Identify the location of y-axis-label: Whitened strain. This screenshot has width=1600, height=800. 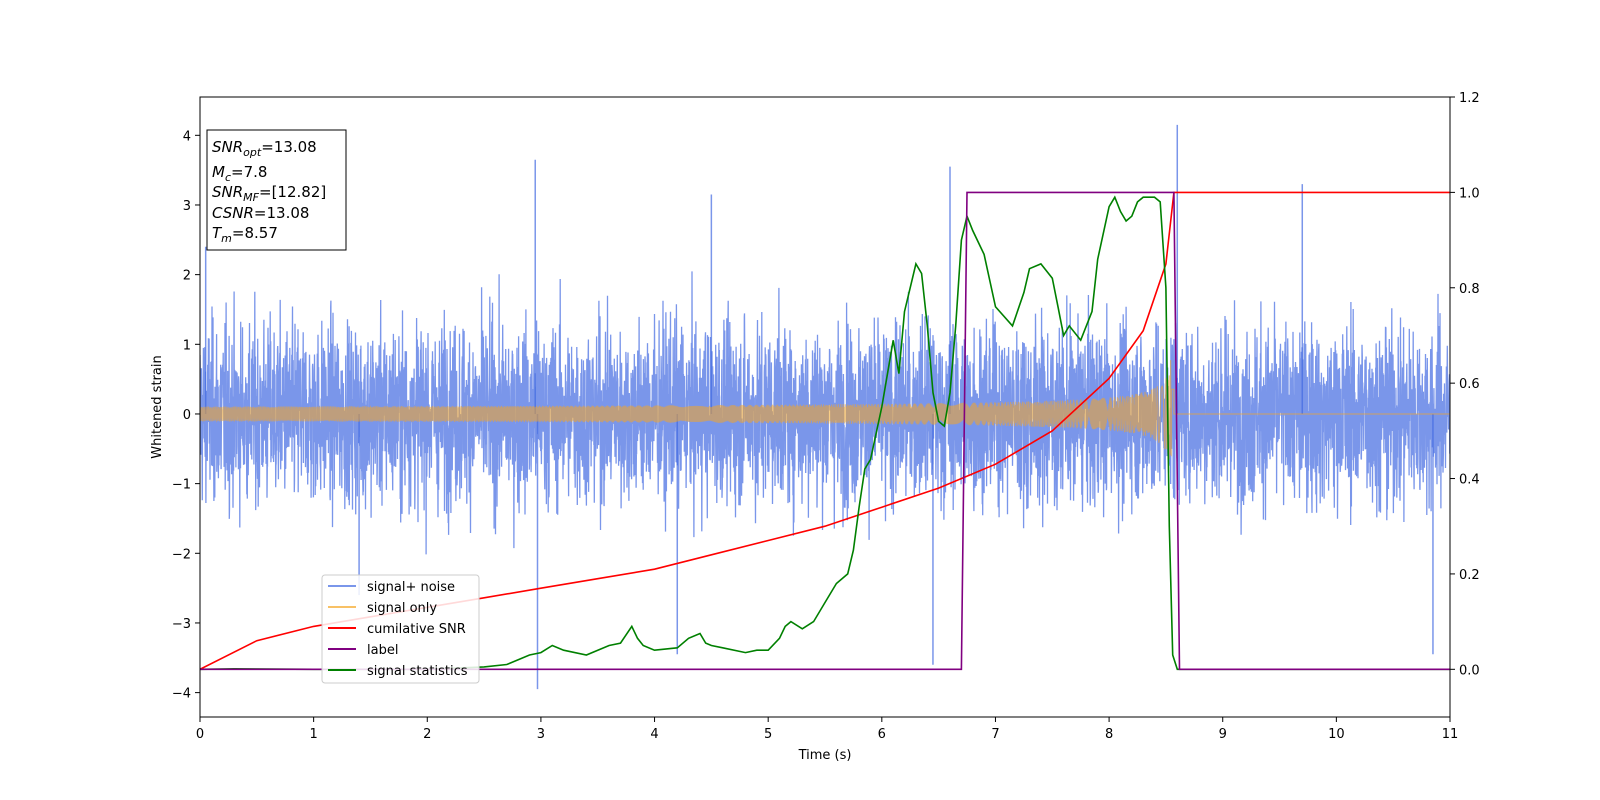
(157, 406).